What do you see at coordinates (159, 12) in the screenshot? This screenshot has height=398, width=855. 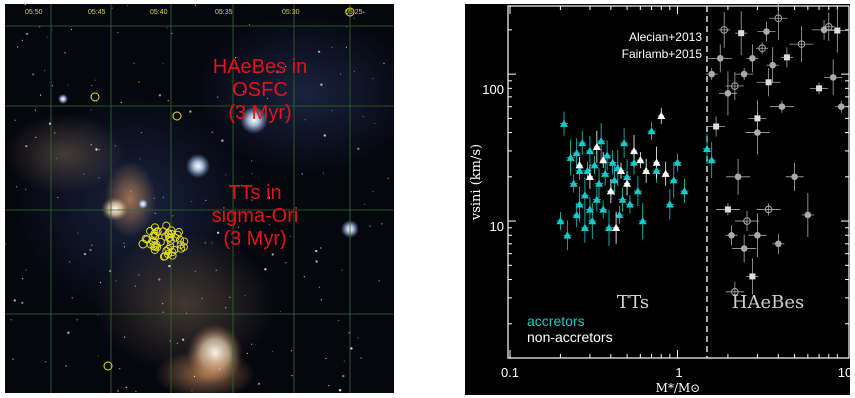 I see `ra-tick-label: 05:40` at bounding box center [159, 12].